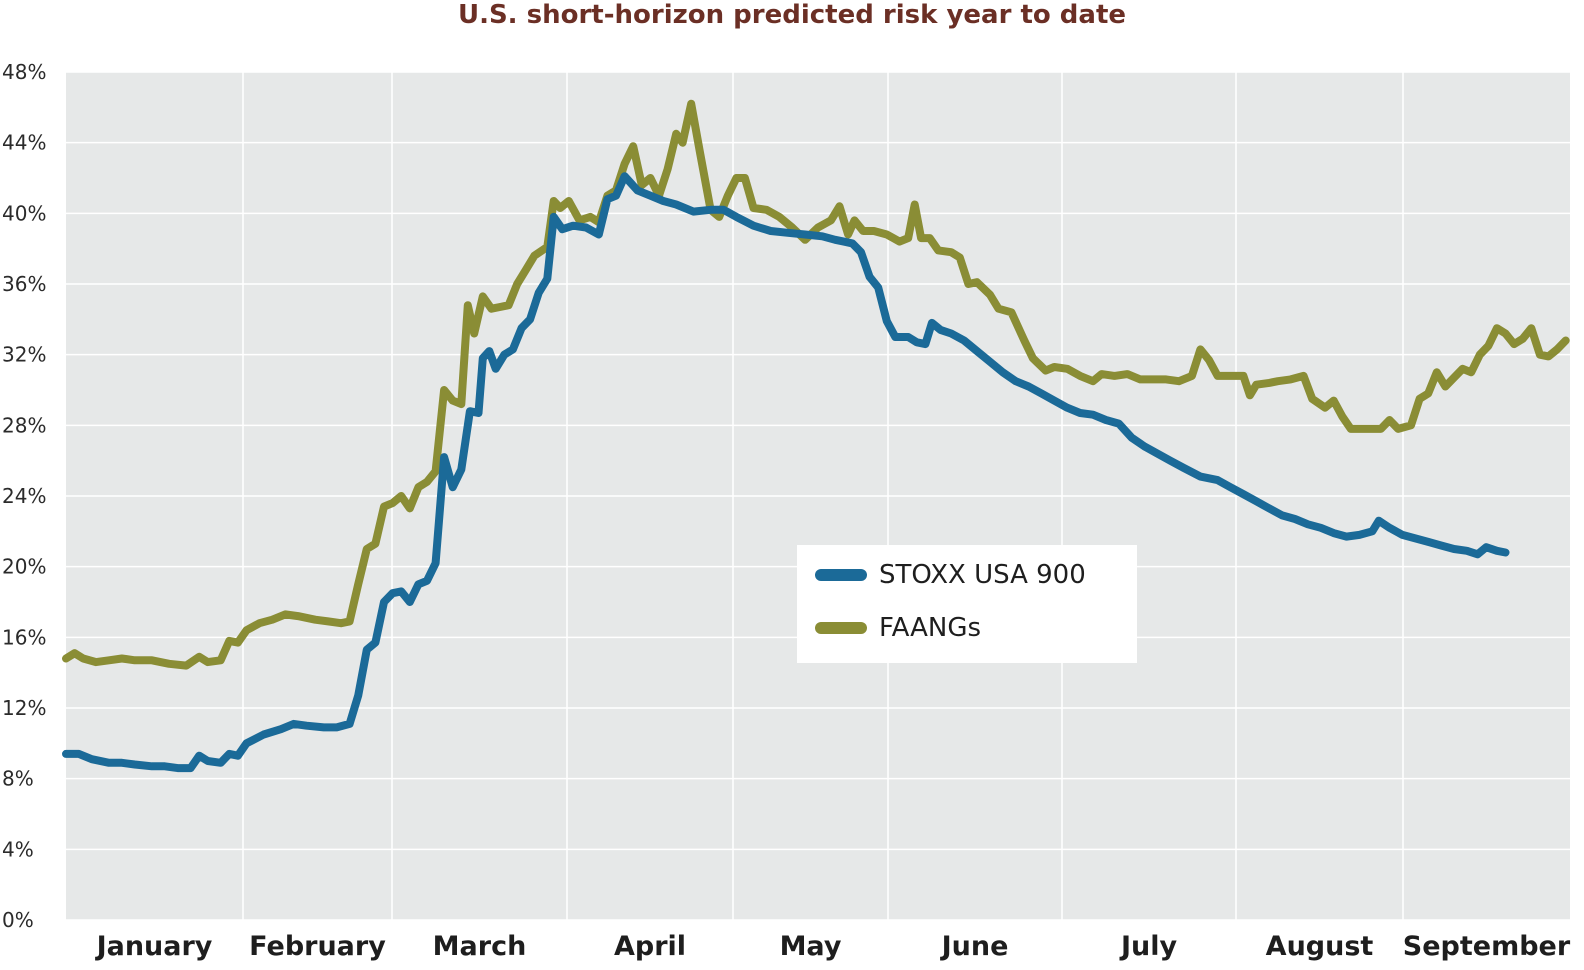 Image resolution: width=1584 pixels, height=970 pixels. Describe the element at coordinates (24, 355) in the screenshot. I see `y-tick-label: 32%` at that location.